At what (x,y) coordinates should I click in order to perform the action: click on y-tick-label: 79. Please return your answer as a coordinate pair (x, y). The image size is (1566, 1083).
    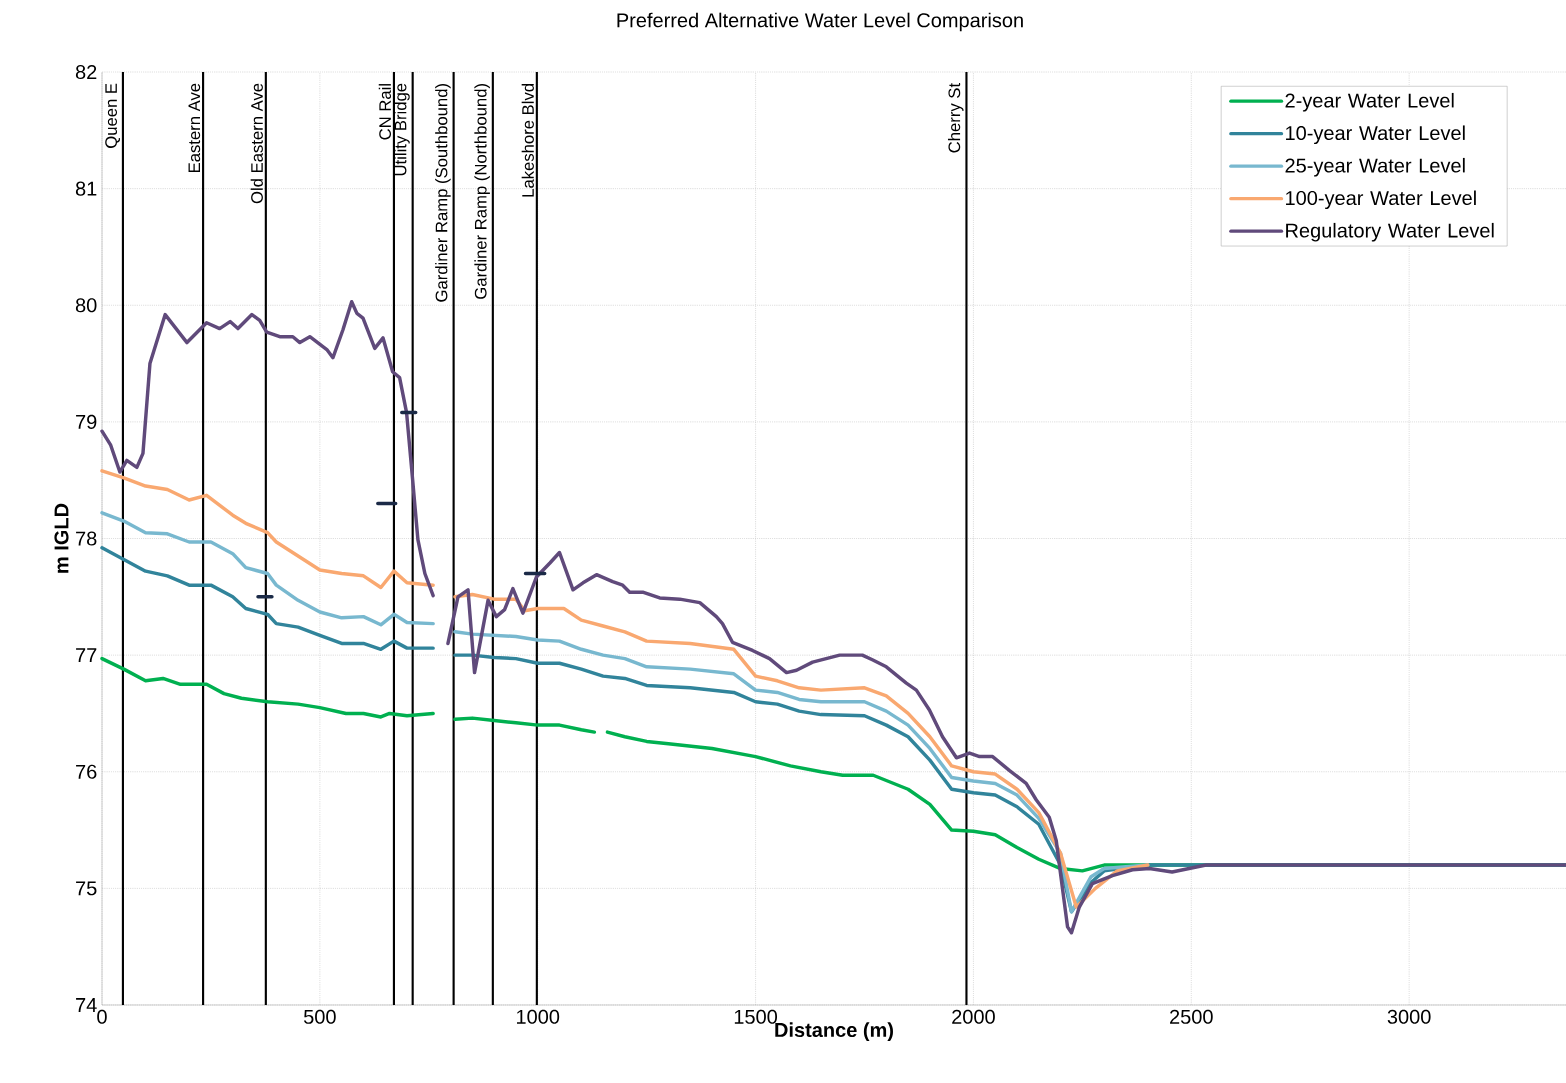
    Looking at the image, I should click on (86, 421).